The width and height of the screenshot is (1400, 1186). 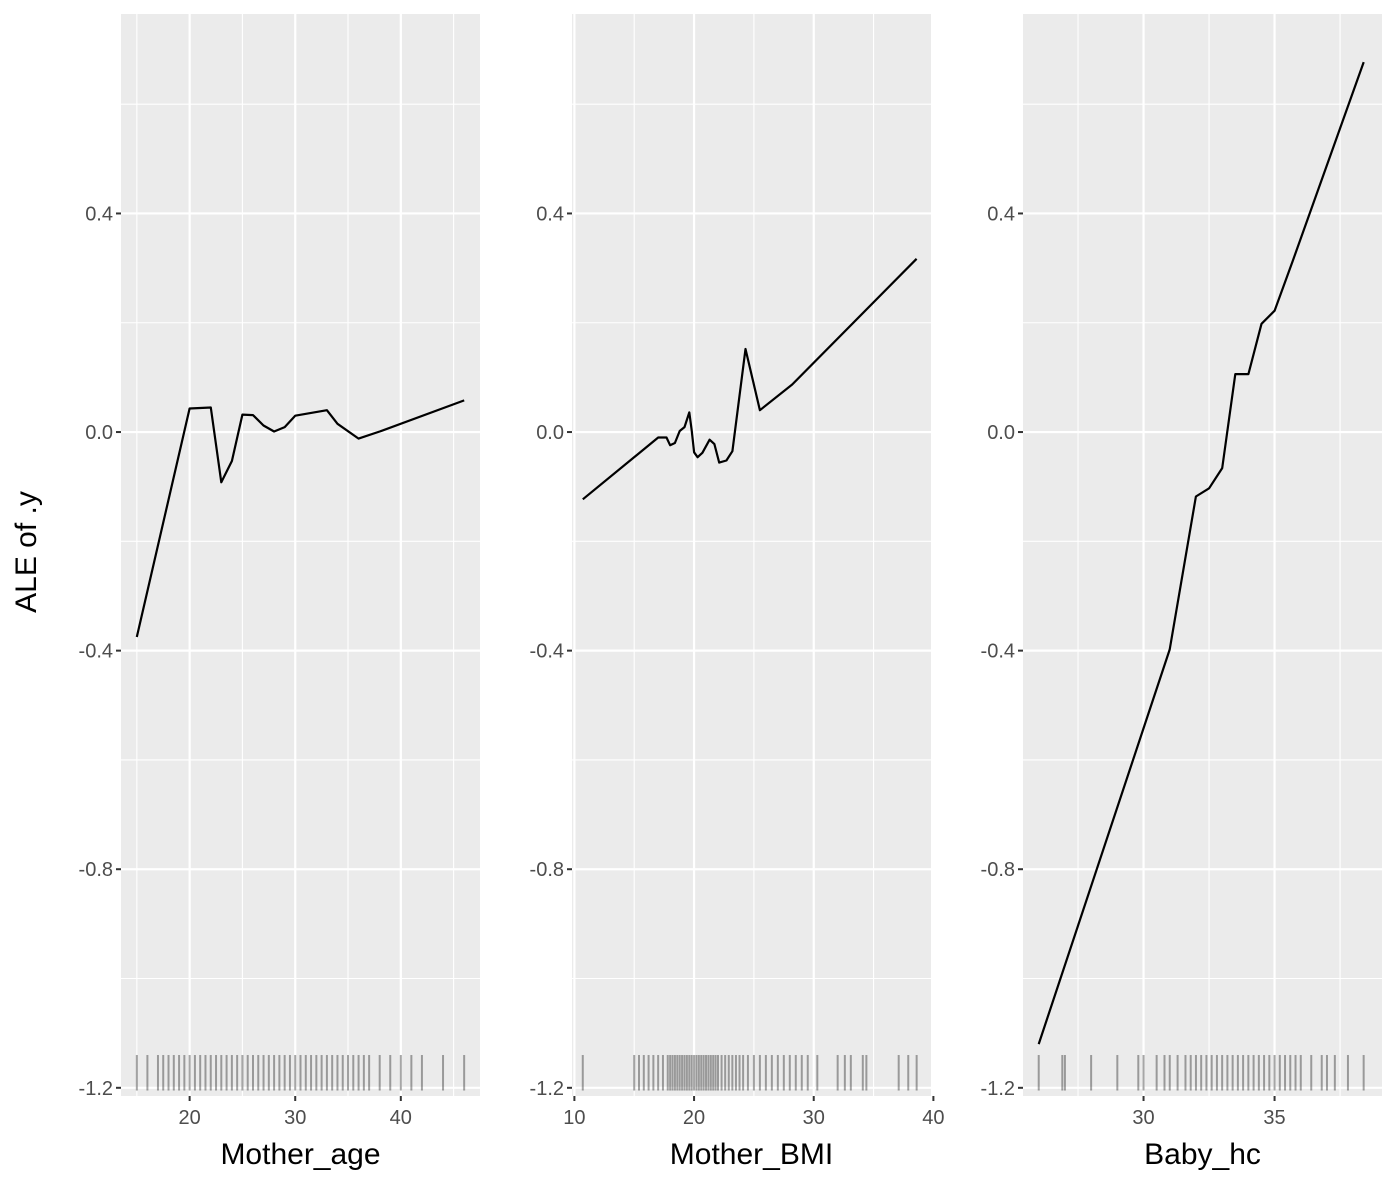 I want to click on x-tick-label: 35, so click(x=1274, y=1118).